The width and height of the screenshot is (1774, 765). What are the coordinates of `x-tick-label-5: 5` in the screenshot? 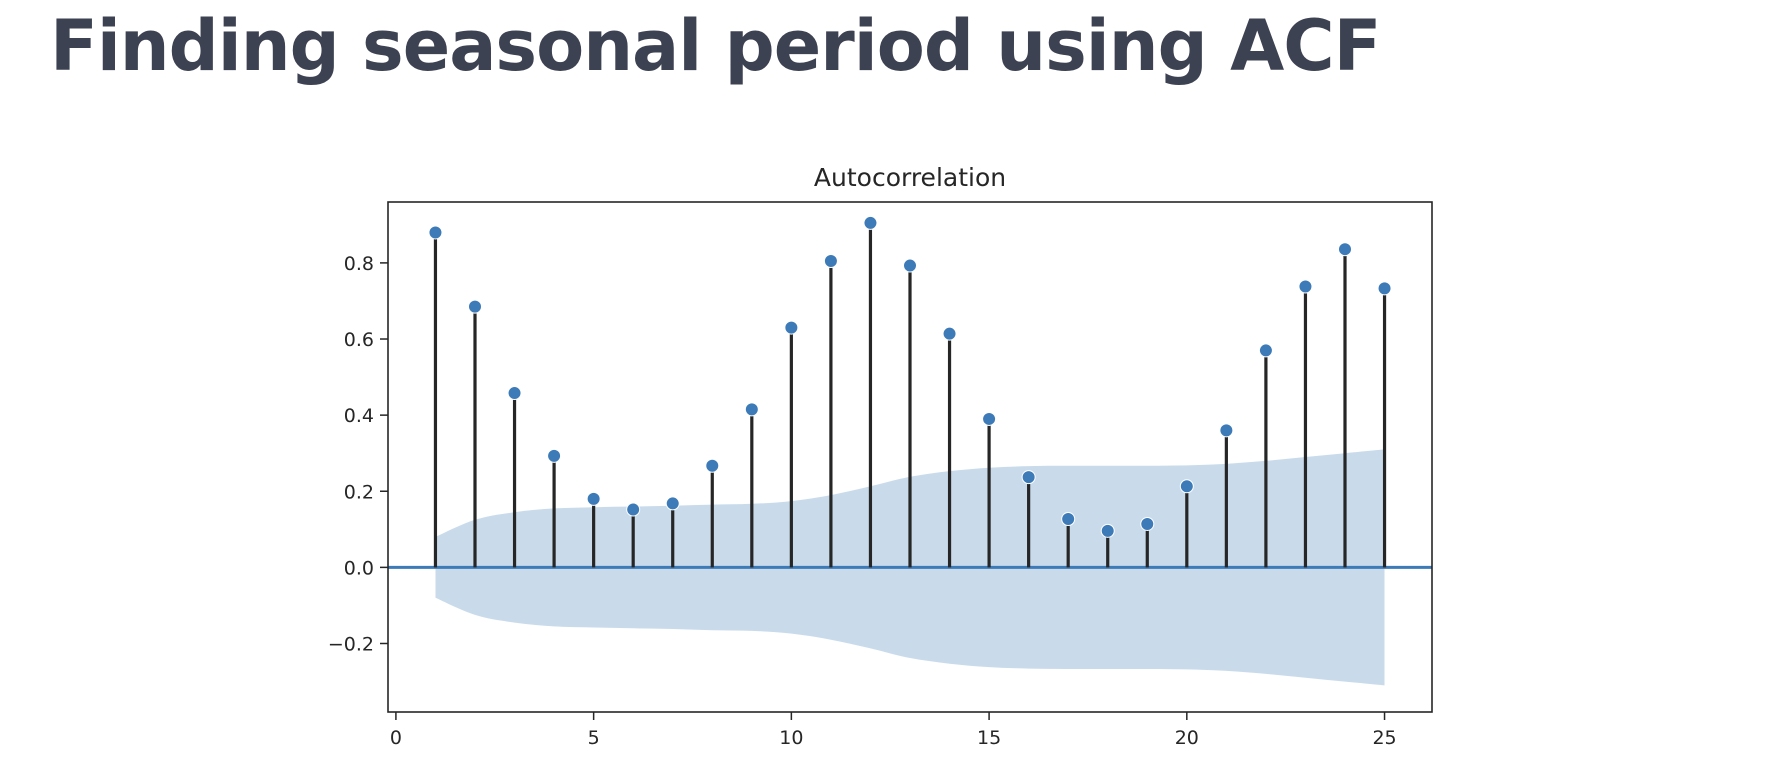 It's located at (594, 738).